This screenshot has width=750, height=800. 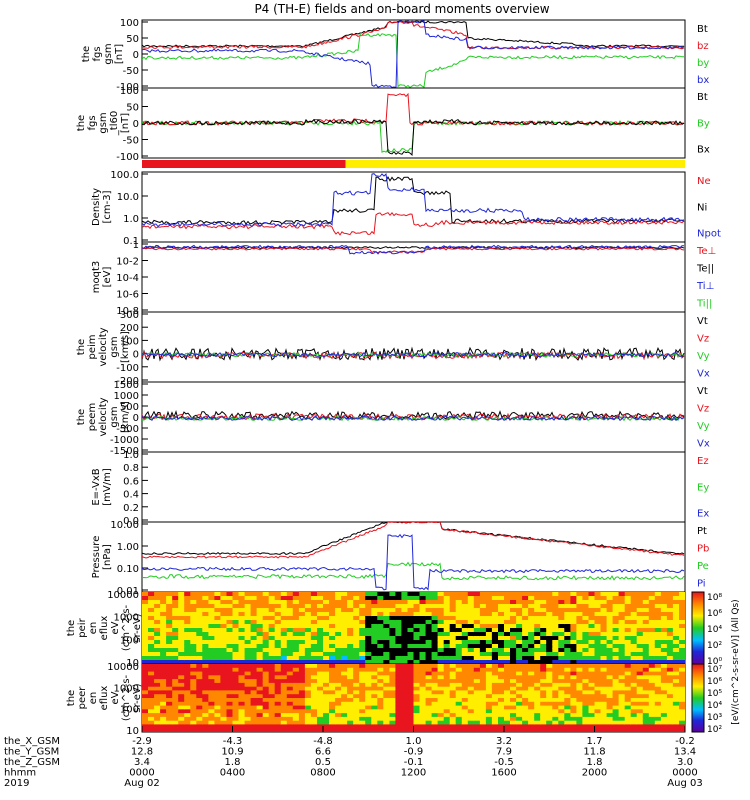 I want to click on legend-Ti⊥: Ti⊥, so click(x=705, y=286).